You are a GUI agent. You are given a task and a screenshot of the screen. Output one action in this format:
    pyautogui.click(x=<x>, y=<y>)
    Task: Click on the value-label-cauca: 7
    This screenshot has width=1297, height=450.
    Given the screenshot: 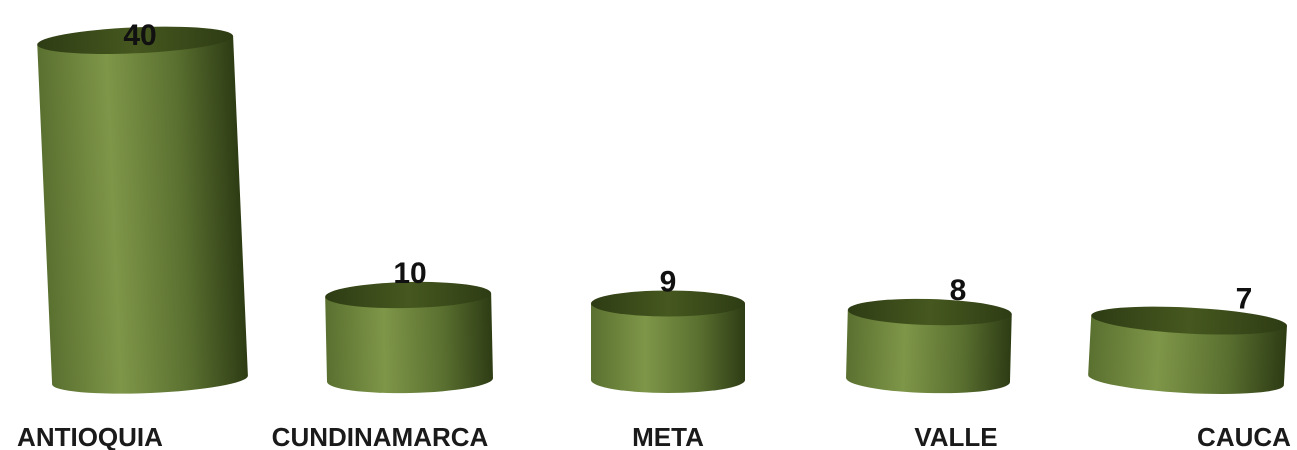 What is the action you would take?
    pyautogui.click(x=1244, y=299)
    